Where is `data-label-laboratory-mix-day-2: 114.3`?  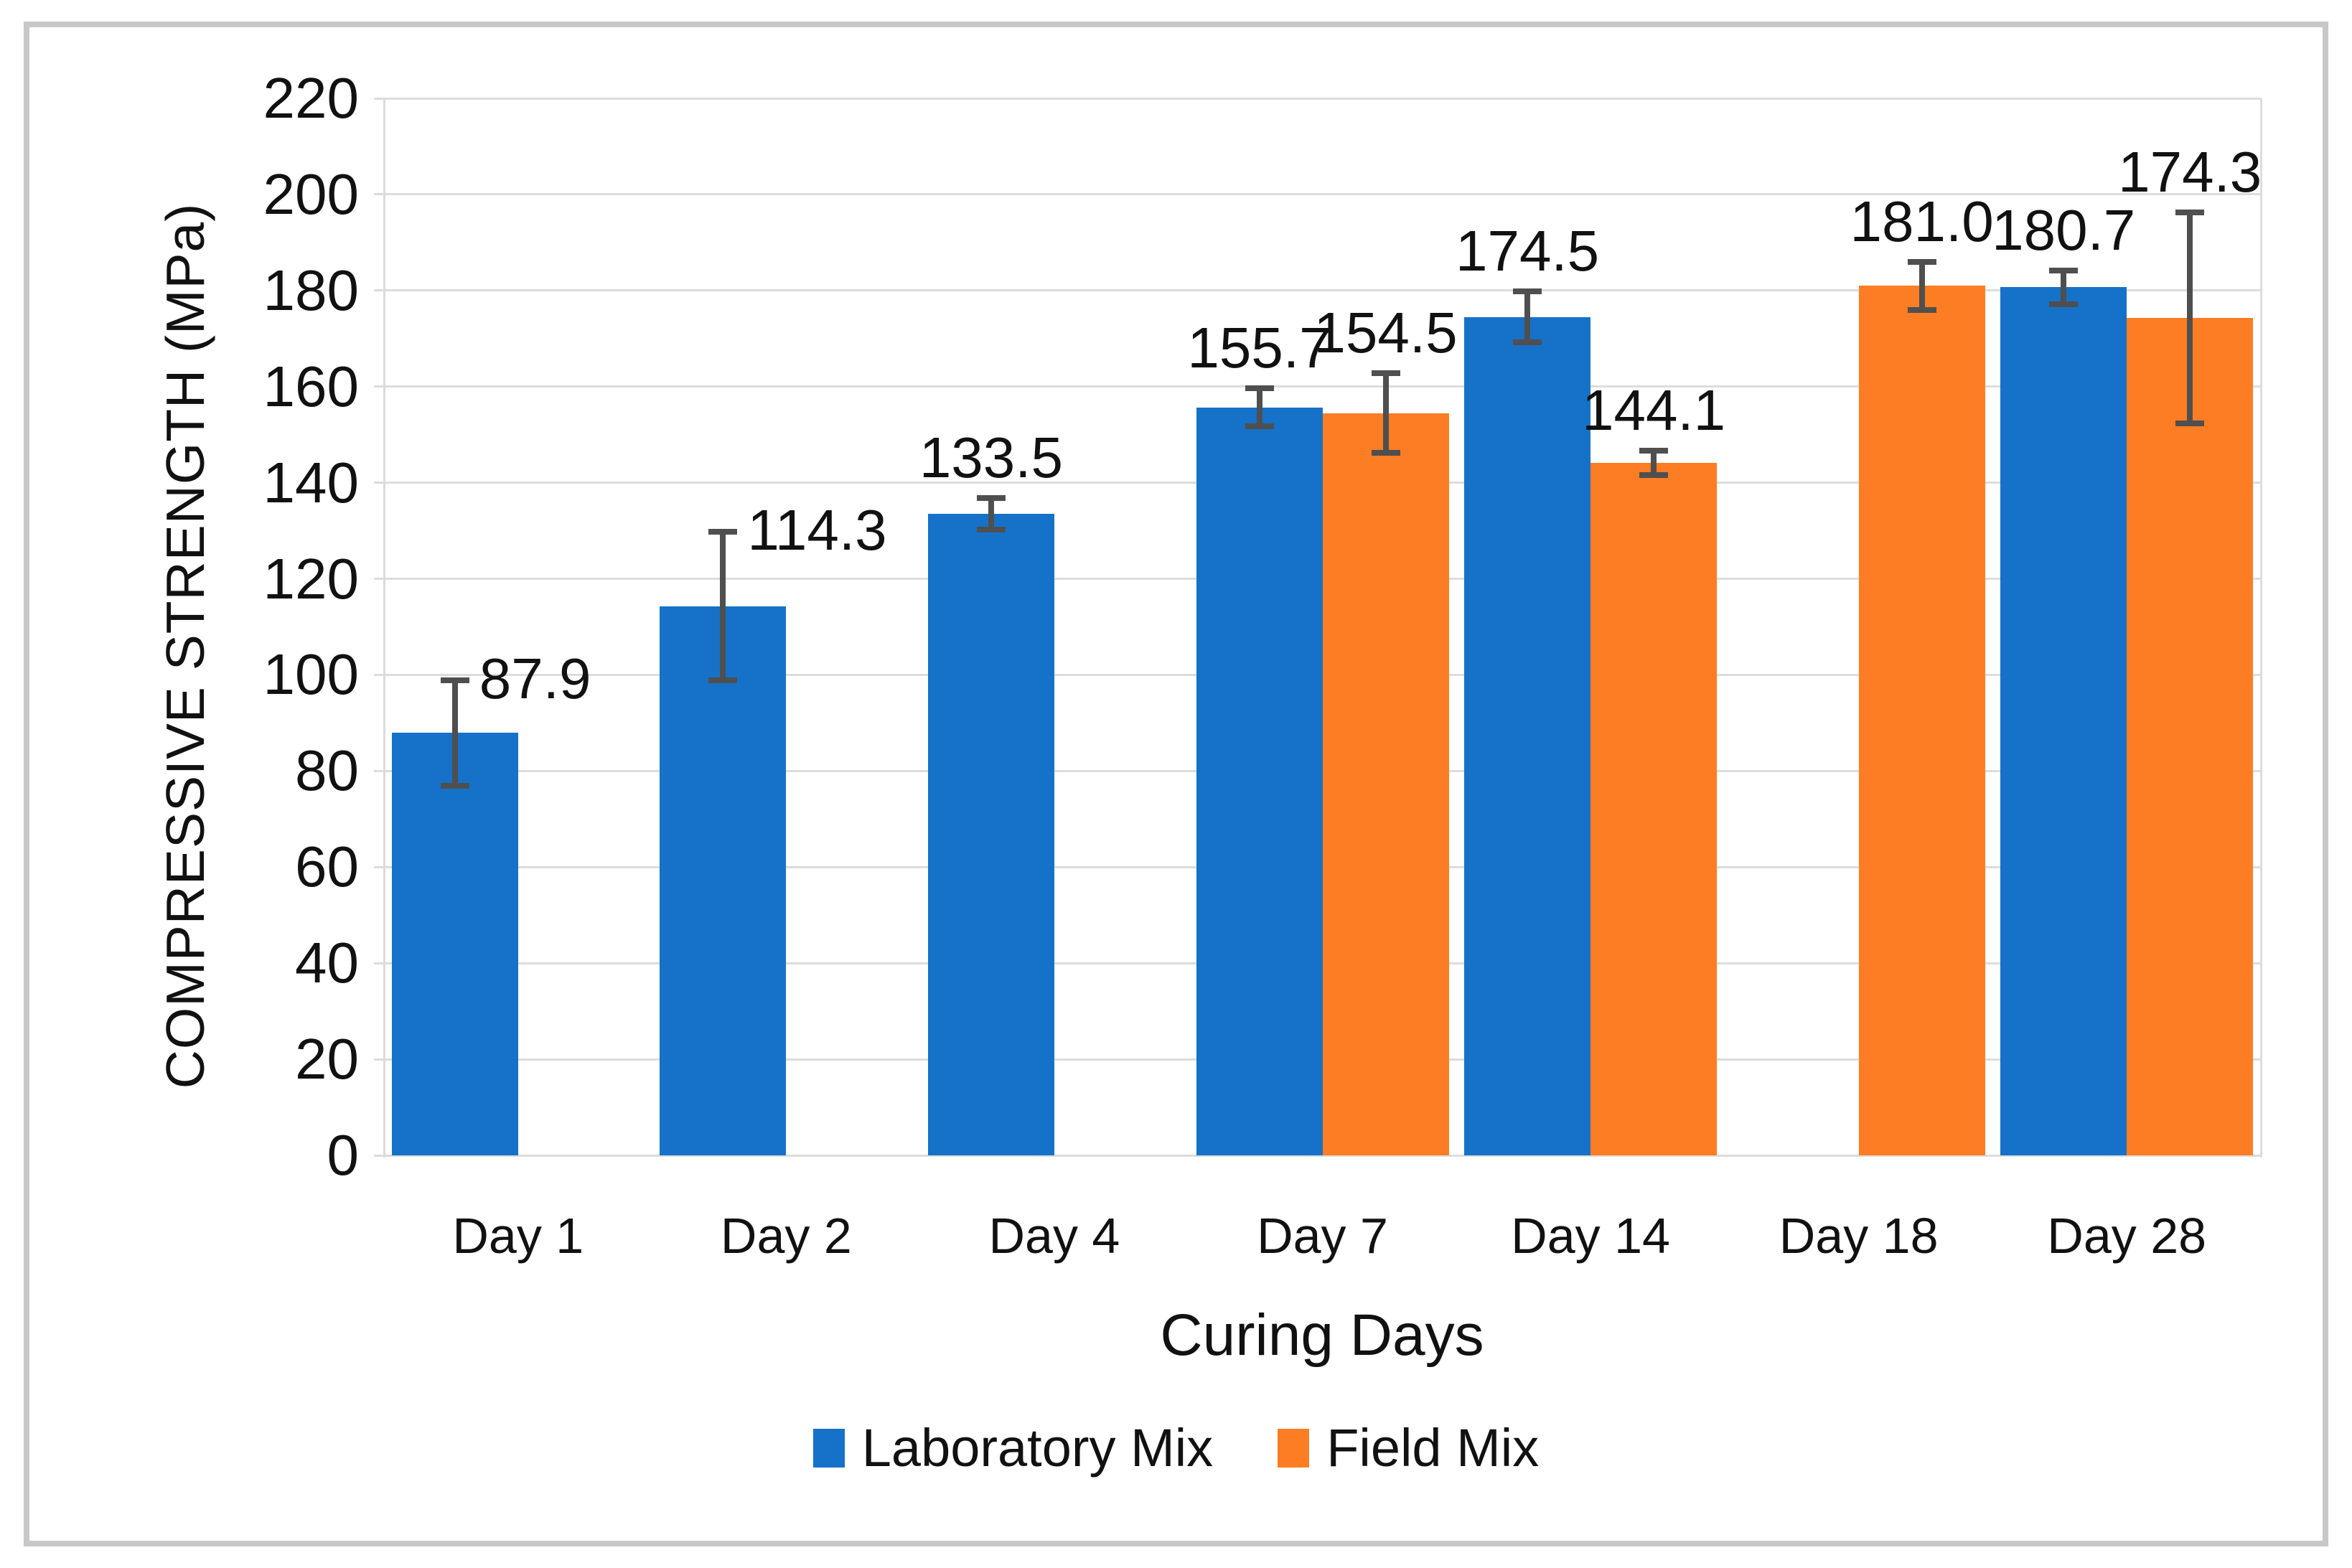
data-label-laboratory-mix-day-2: 114.3 is located at coordinates (817, 529).